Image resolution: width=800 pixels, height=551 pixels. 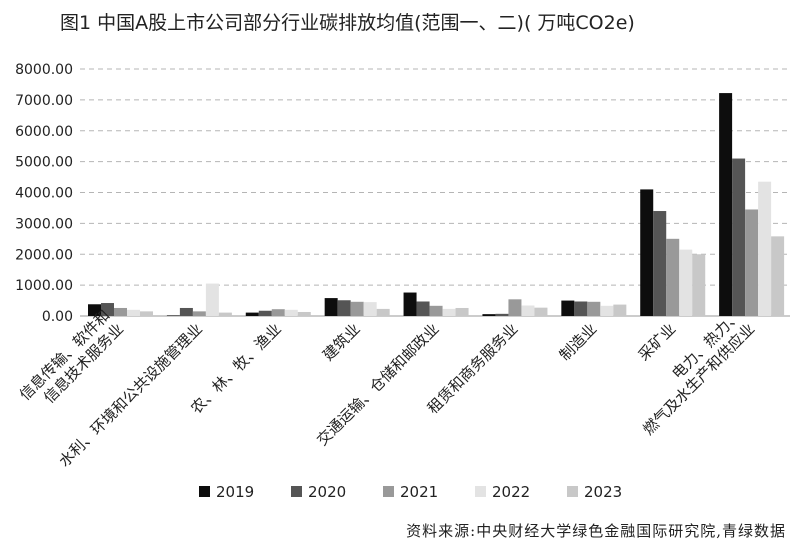 What do you see at coordinates (698, 372) in the screenshot?
I see `x-tick-label: 电力、热力、燃气及水生产和供应业` at bounding box center [698, 372].